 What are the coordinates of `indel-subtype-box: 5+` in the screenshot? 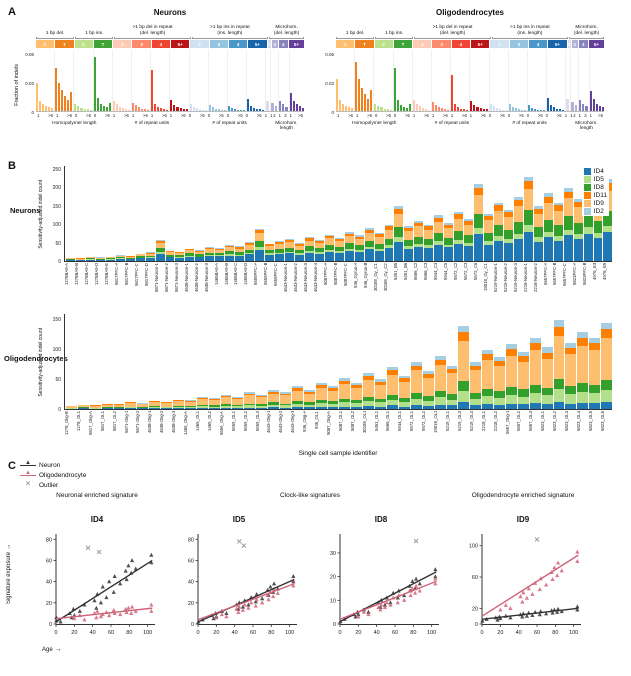 It's located at (596, 44).